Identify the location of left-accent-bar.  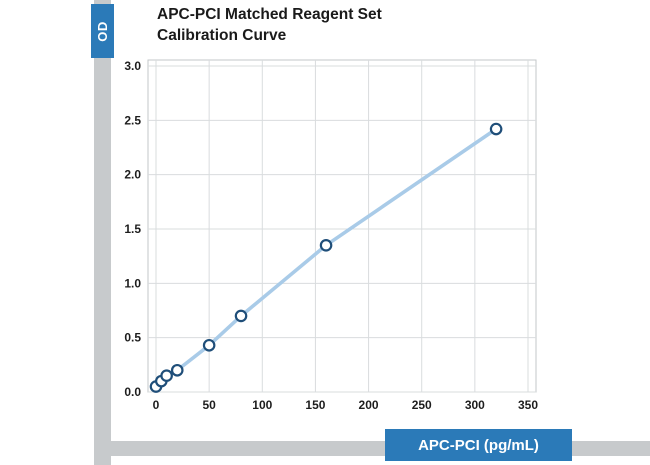
(102, 232).